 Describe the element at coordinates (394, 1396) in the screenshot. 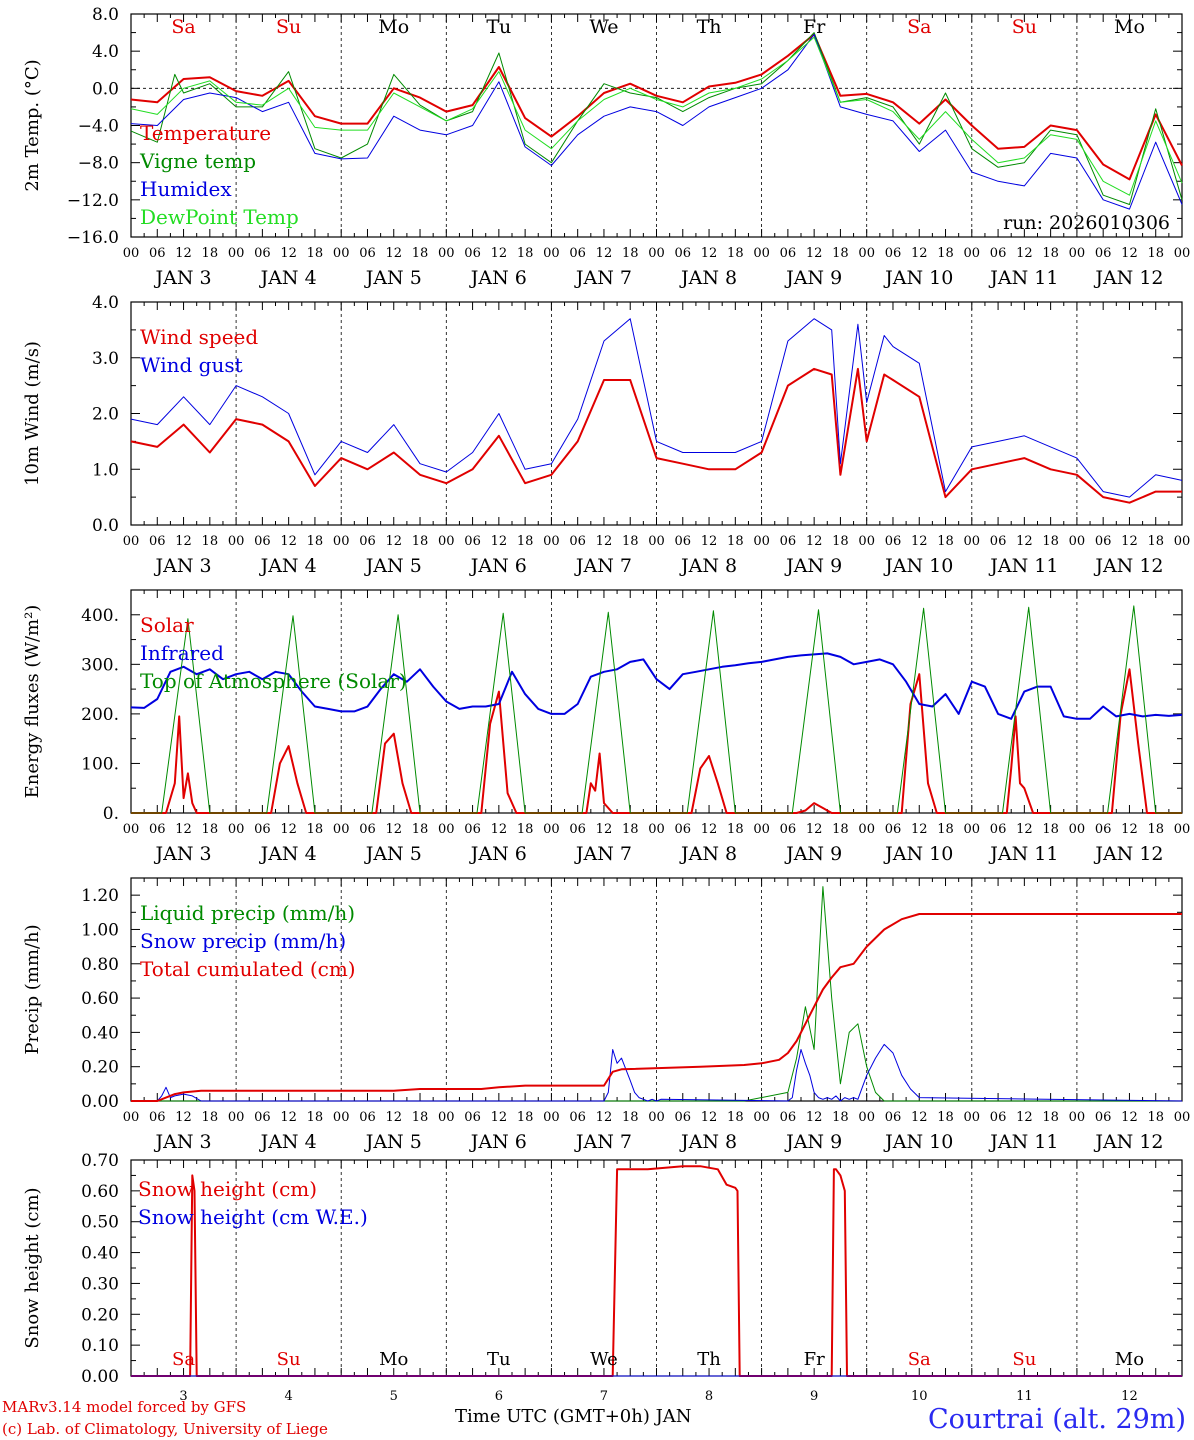

I see `day-number-label: 5` at that location.